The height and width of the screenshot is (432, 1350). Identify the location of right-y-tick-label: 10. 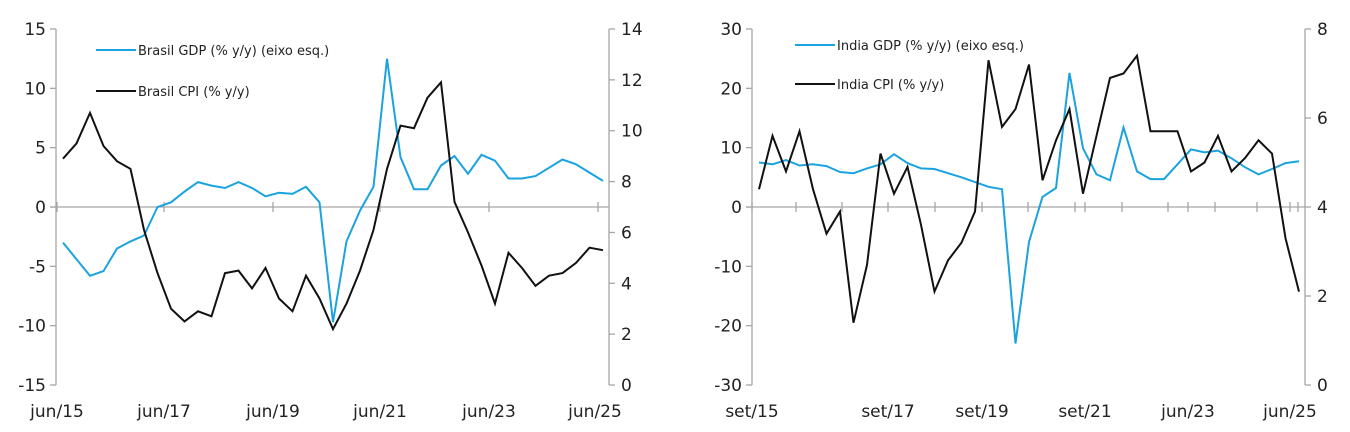
(632, 132).